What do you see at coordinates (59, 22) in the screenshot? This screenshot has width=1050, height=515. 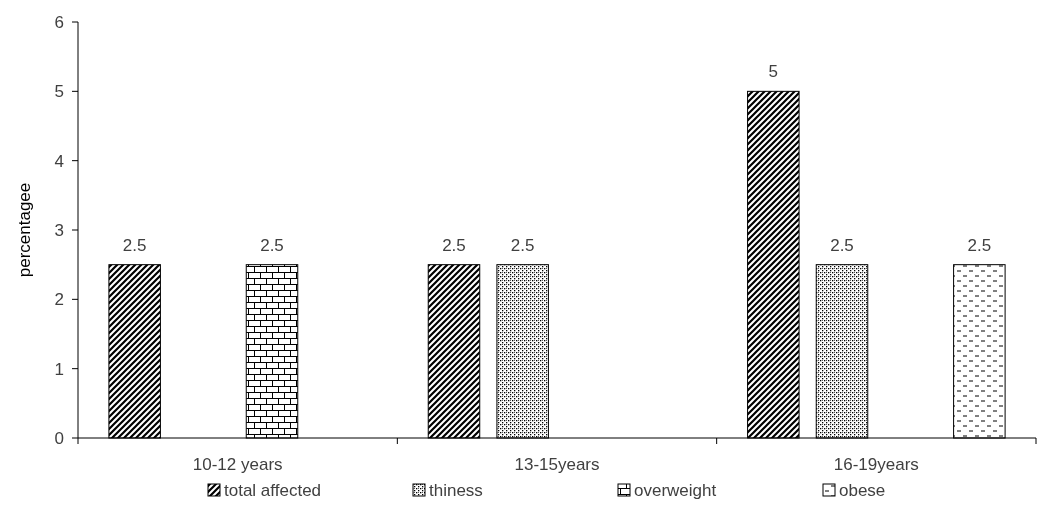 I see `y-tick-label: 6` at bounding box center [59, 22].